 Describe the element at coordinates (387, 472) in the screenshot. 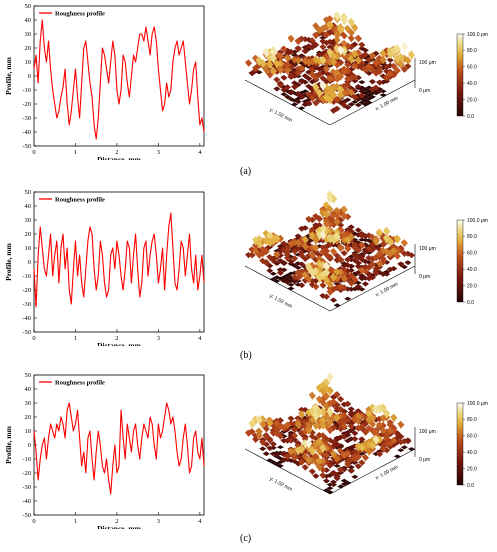

I see `x-dimension-label: x: 1.00 mm` at that location.